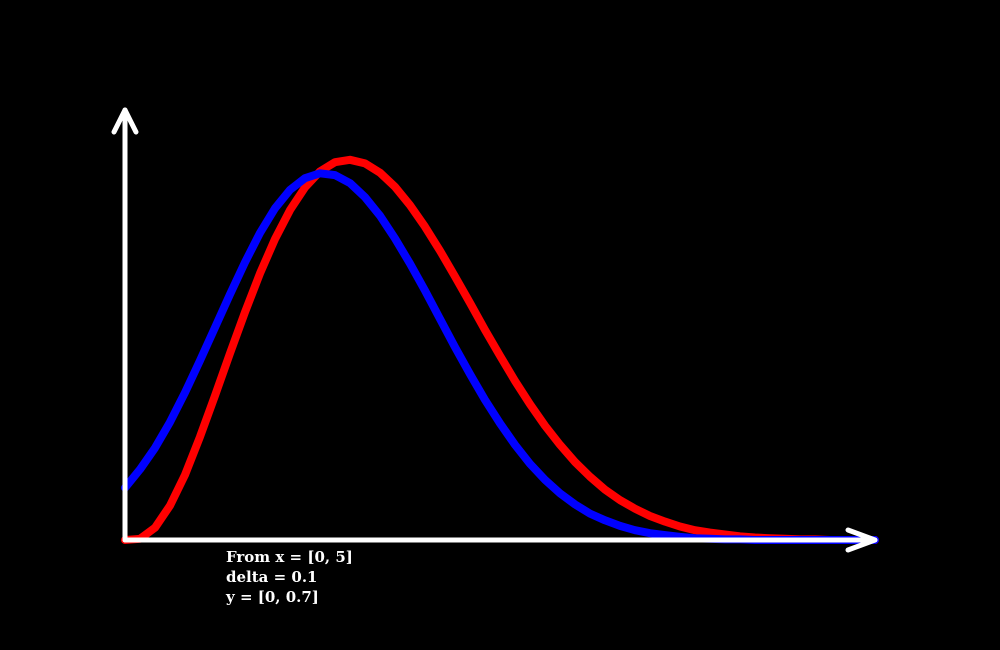  I want to click on range-annotation: From x = [0, 5] delta = 0.1 y = [0, 0.7], so click(289, 577).